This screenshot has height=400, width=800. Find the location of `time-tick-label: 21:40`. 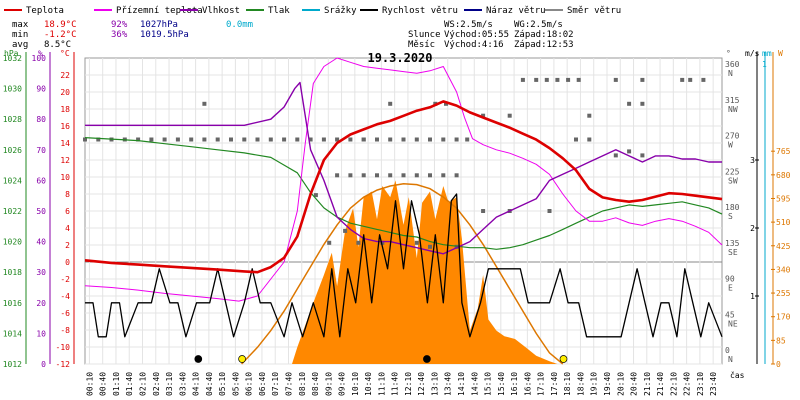

time-tick-label: 21:40 is located at coordinates (660, 384).